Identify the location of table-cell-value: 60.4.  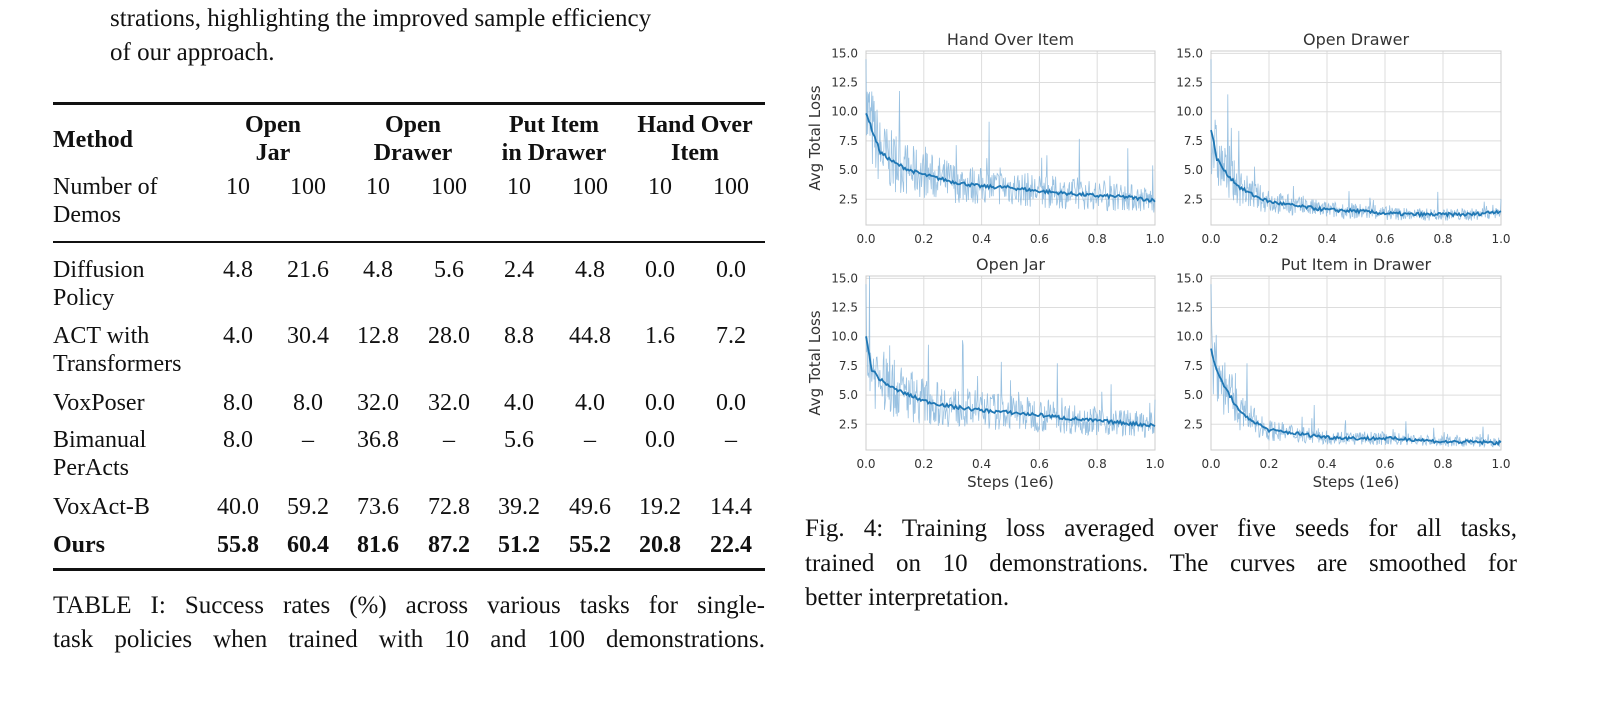
(308, 545).